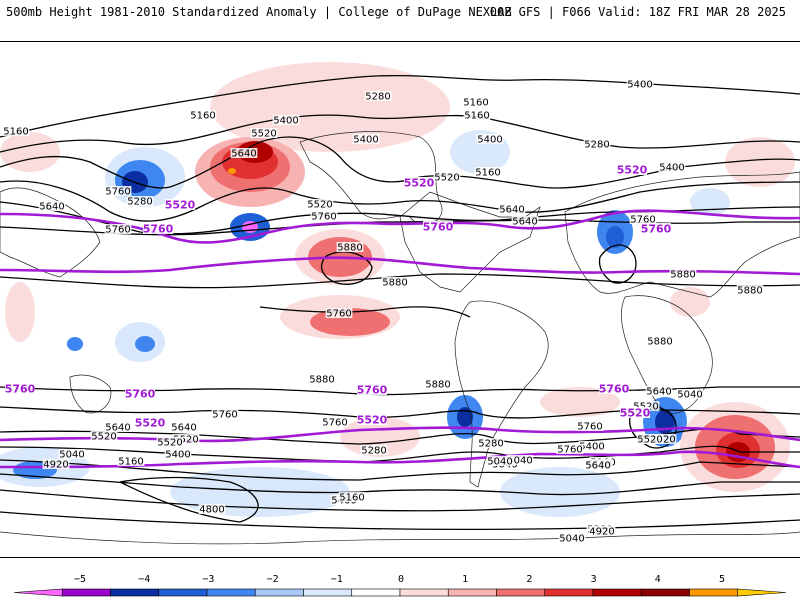 The width and height of the screenshot is (800, 600). I want to click on colorbar-tick-label: 5, so click(722, 579).